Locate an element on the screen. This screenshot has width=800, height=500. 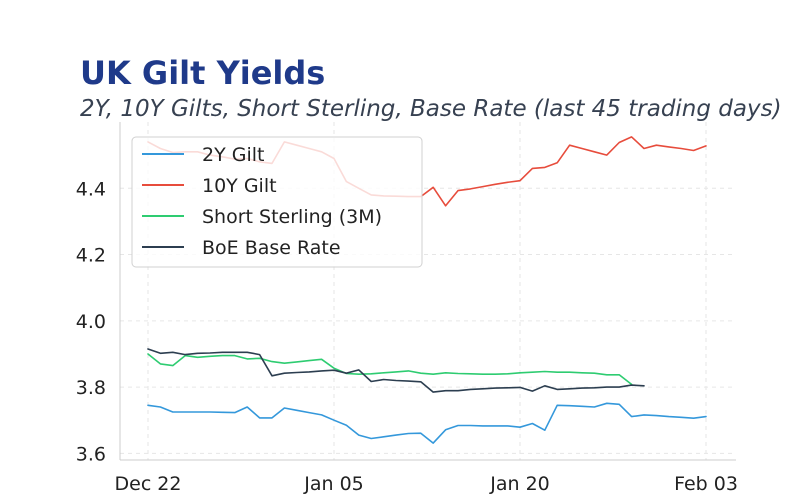
legend-box is located at coordinates (277, 202).